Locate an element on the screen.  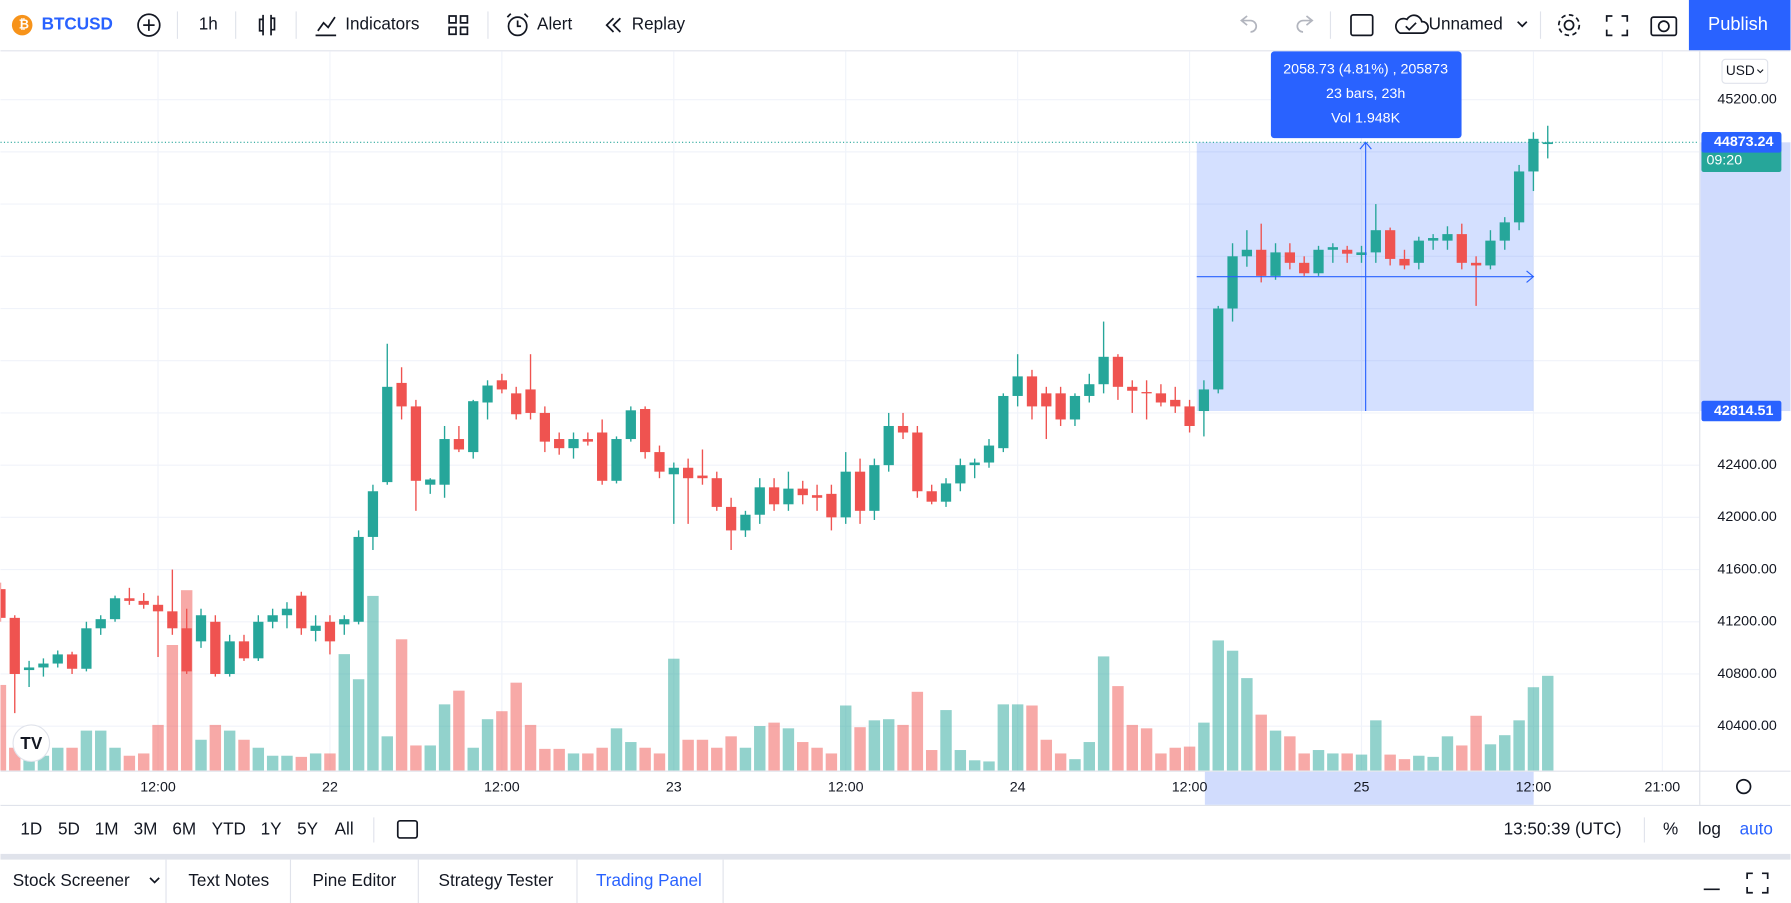
interval: 1h is located at coordinates (208, 24).